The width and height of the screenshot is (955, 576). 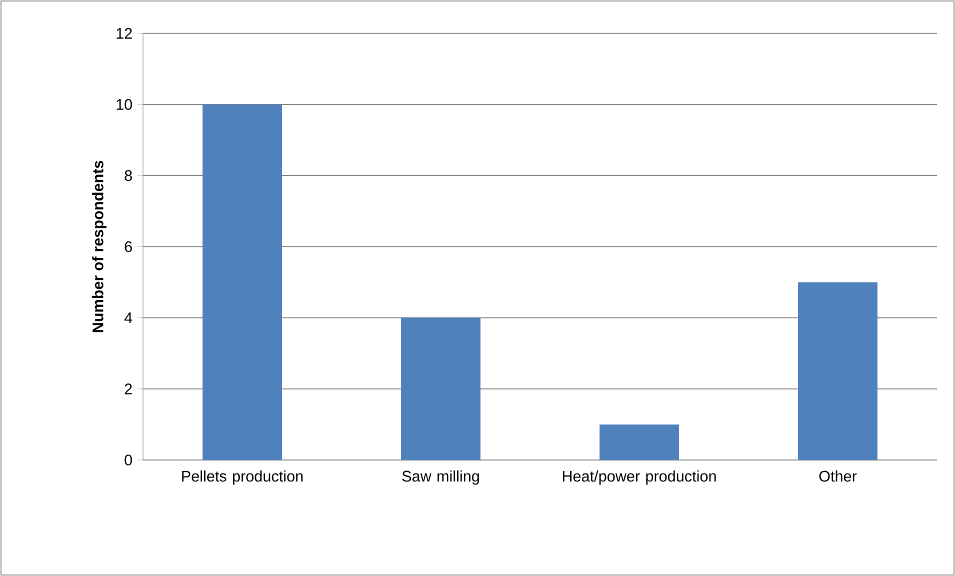 What do you see at coordinates (99, 246) in the screenshot?
I see `y-axis-title: Number of respondents` at bounding box center [99, 246].